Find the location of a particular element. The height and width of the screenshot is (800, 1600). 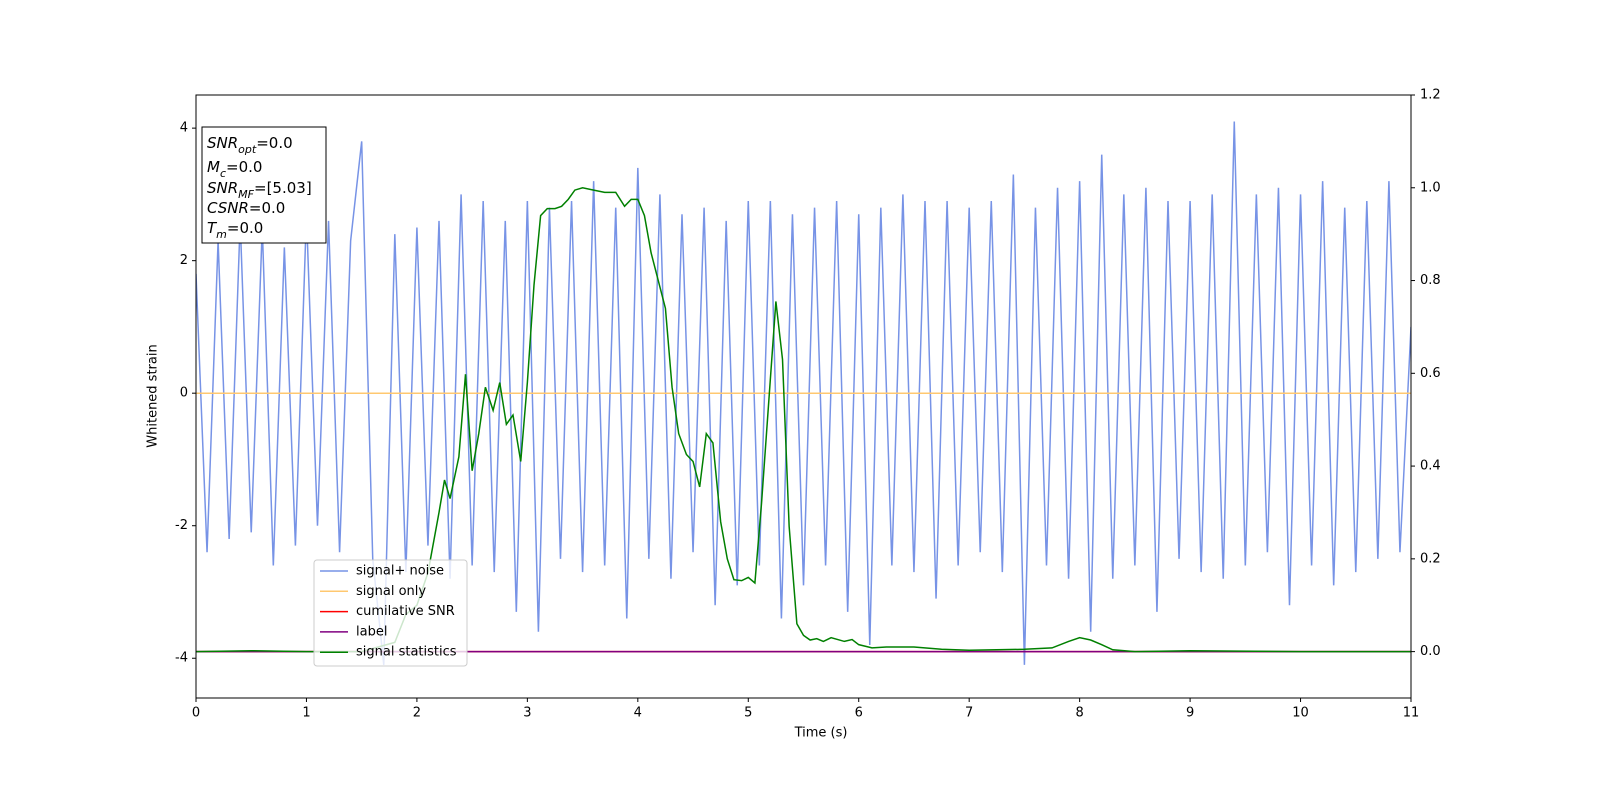

y-axis-label: Whitened strain is located at coordinates (153, 395).